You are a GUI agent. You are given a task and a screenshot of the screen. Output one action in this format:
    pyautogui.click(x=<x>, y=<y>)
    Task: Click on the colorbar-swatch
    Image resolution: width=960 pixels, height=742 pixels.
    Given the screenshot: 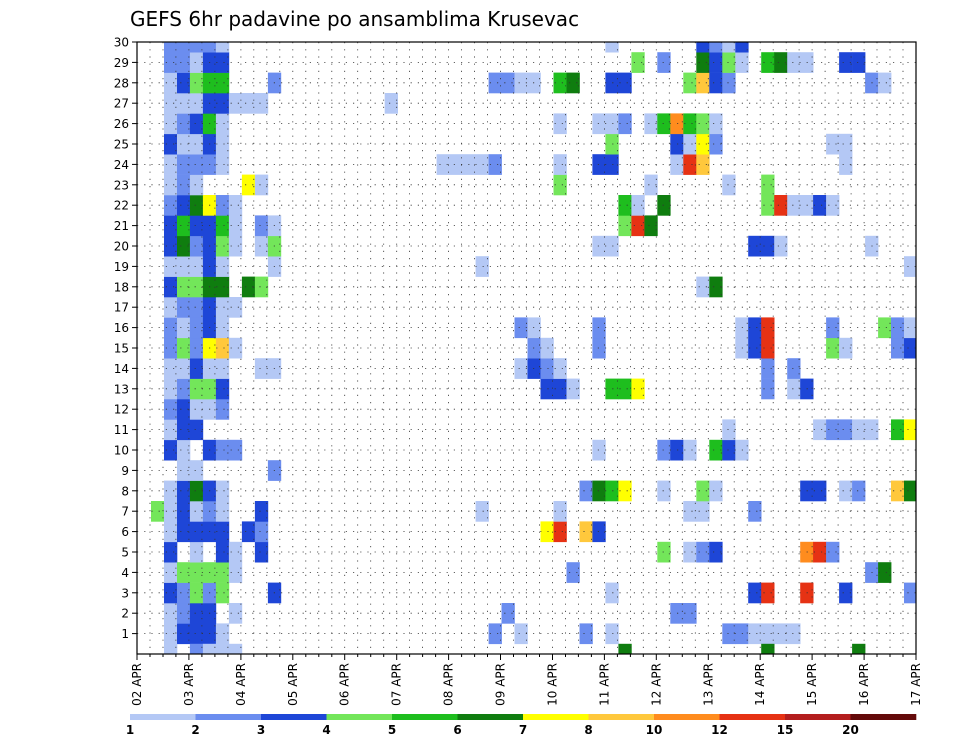 What is the action you would take?
    pyautogui.click(x=228, y=717)
    